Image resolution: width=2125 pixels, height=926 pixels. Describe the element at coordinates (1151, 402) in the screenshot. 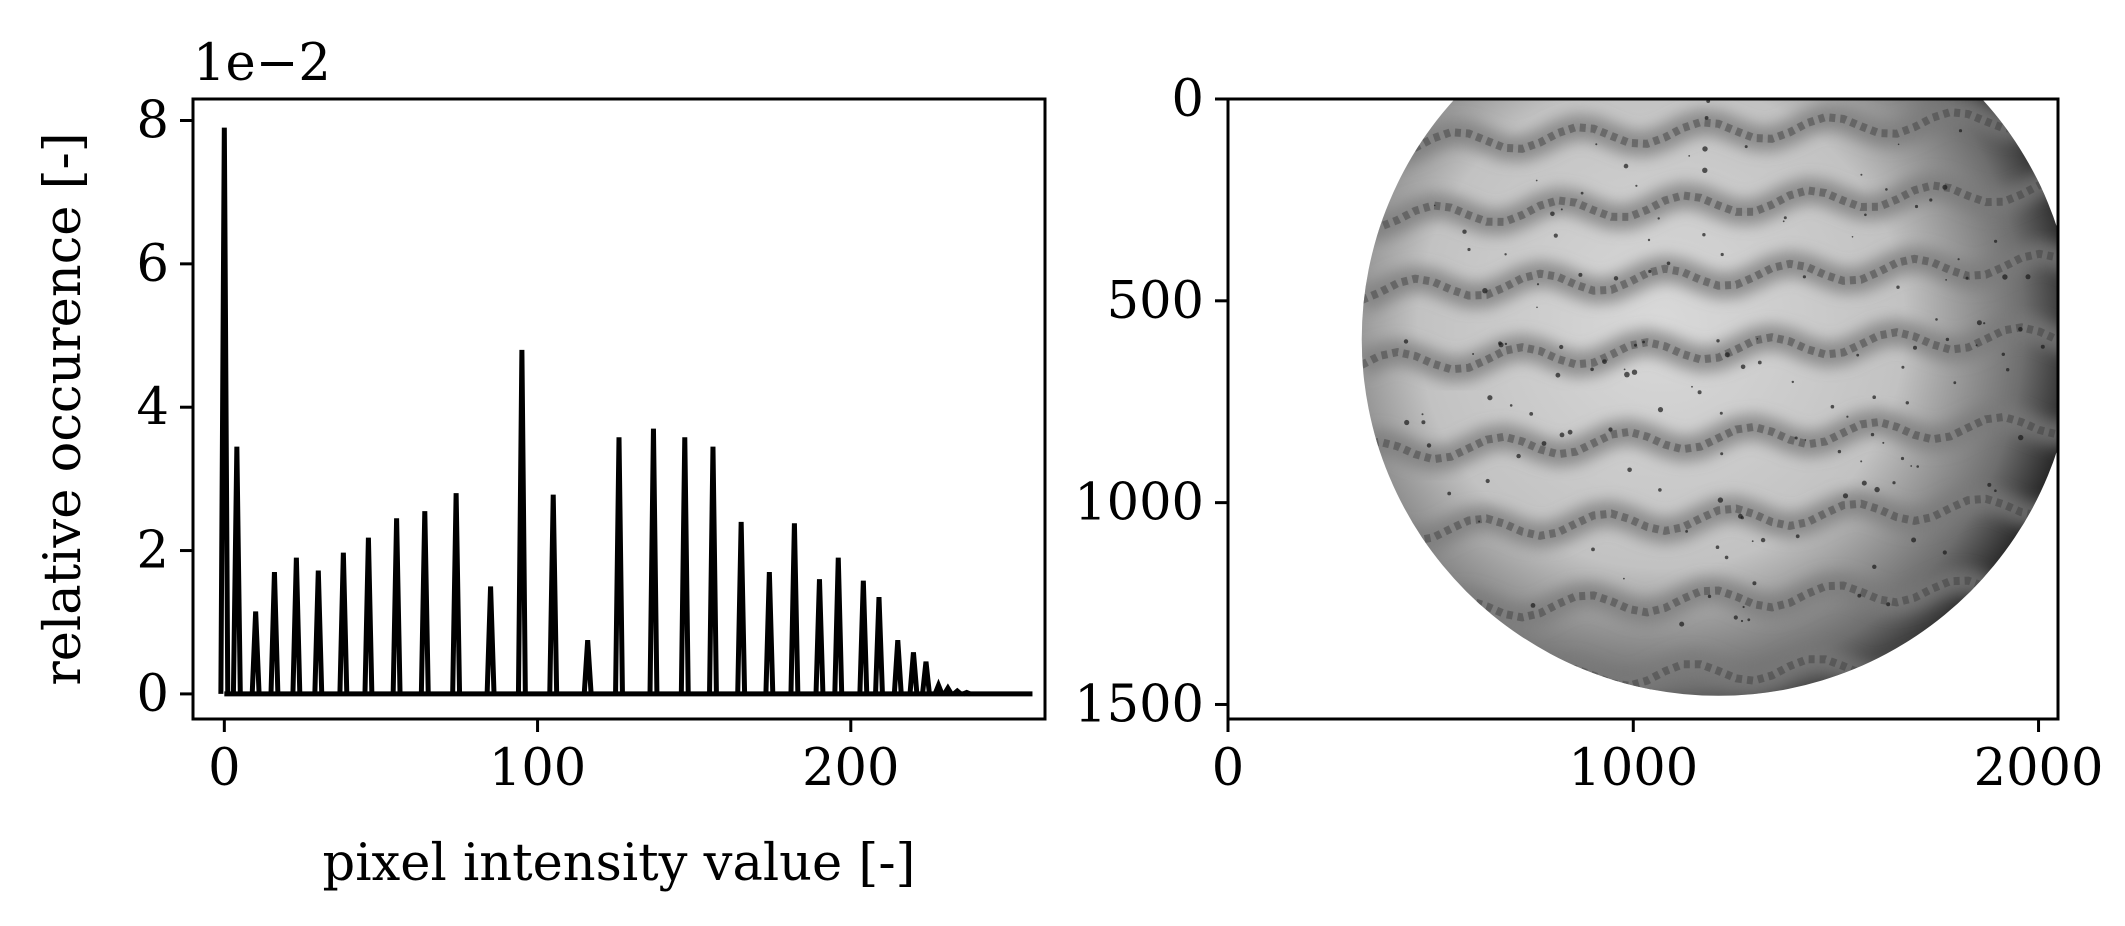

I see `image-y-ticks: 0 500 1000 1500` at that location.